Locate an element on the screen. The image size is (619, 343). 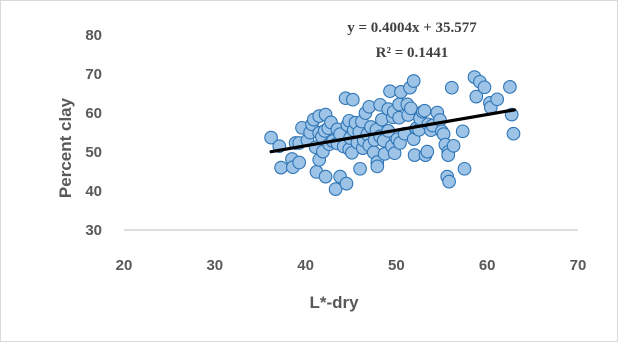
y-tick-label: 60 is located at coordinates (93, 113).